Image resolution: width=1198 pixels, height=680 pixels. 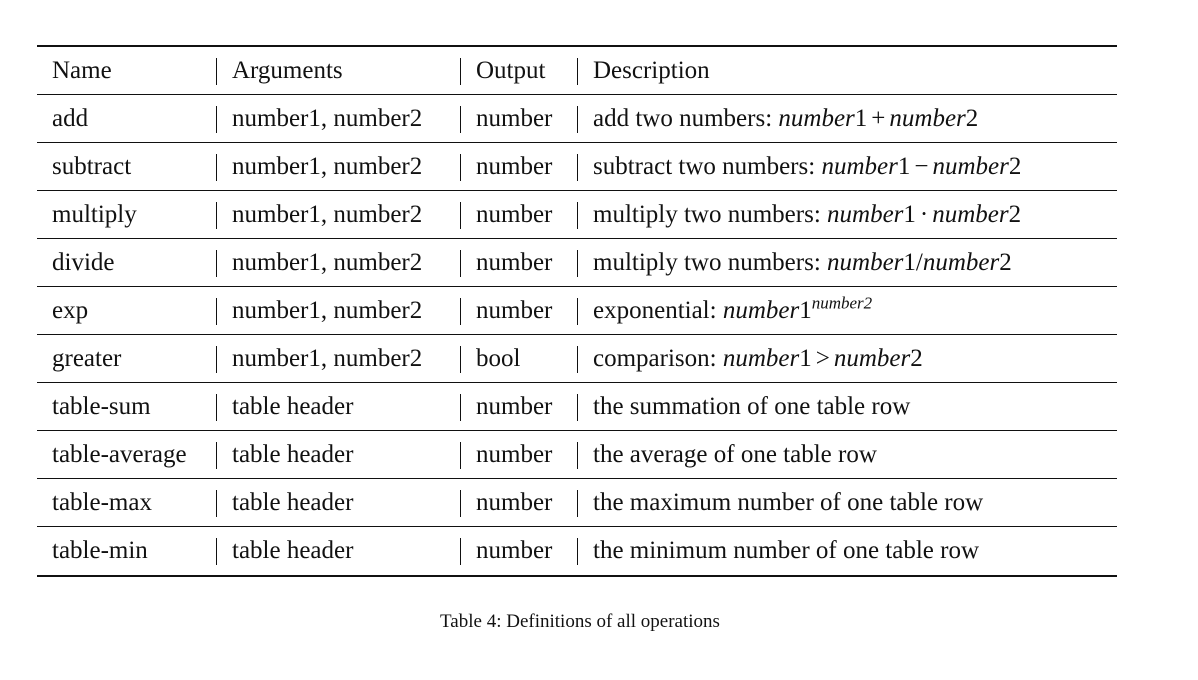 I want to click on op-name: subtract, so click(x=92, y=166).